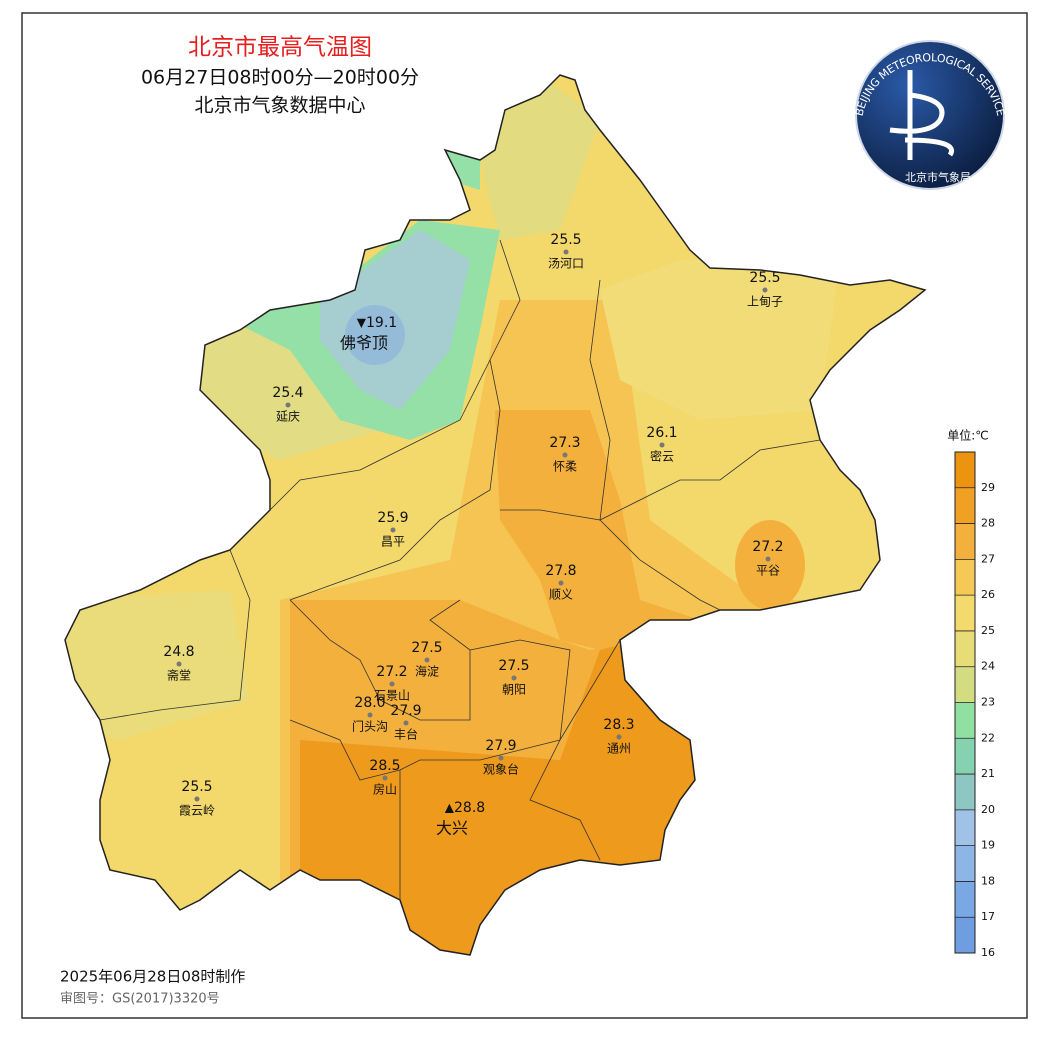 The image size is (1040, 1044). I want to click on station-value: 28.5, so click(384, 766).